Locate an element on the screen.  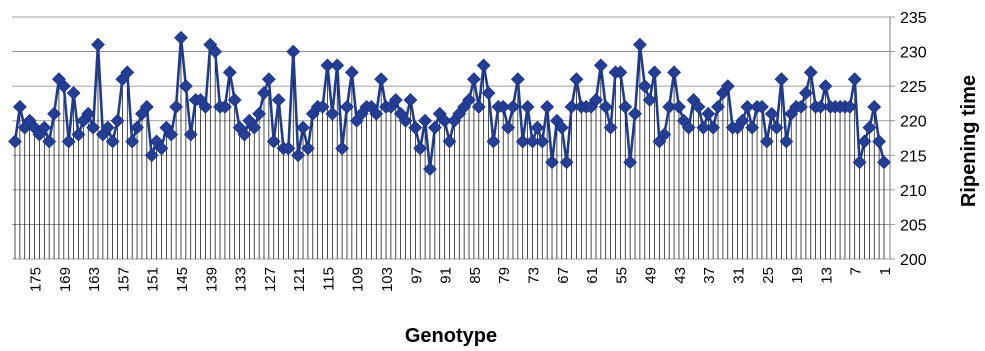
y-tick-label: 200 is located at coordinates (913, 260).